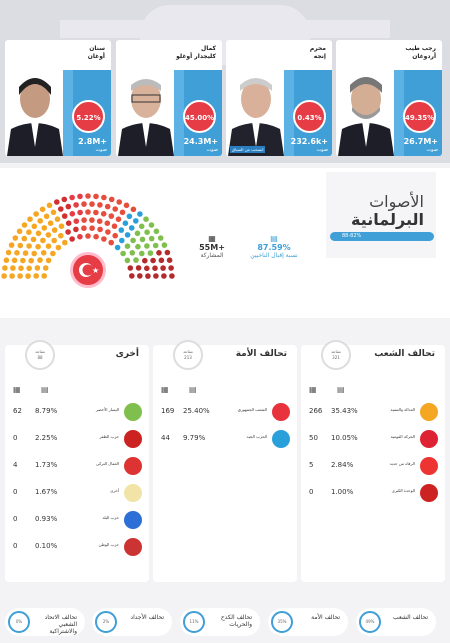  Describe the element at coordinates (169, 98) in the screenshot. I see `candidate-card-kilicdaroglu: كمال كليجدار أوغلو 45.00% 24.3M+ صوت` at that location.